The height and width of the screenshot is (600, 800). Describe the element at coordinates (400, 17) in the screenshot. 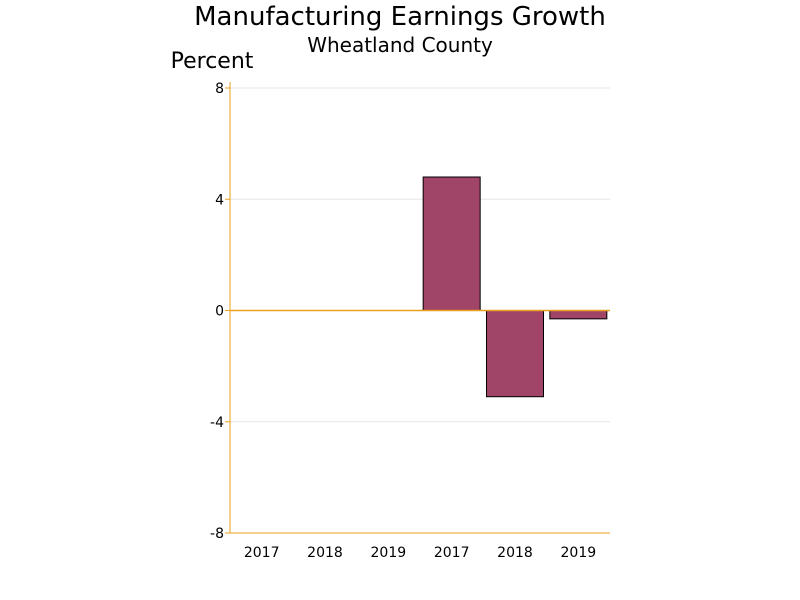

I see `chart-title: Manufacturing Earnings Growth` at that location.